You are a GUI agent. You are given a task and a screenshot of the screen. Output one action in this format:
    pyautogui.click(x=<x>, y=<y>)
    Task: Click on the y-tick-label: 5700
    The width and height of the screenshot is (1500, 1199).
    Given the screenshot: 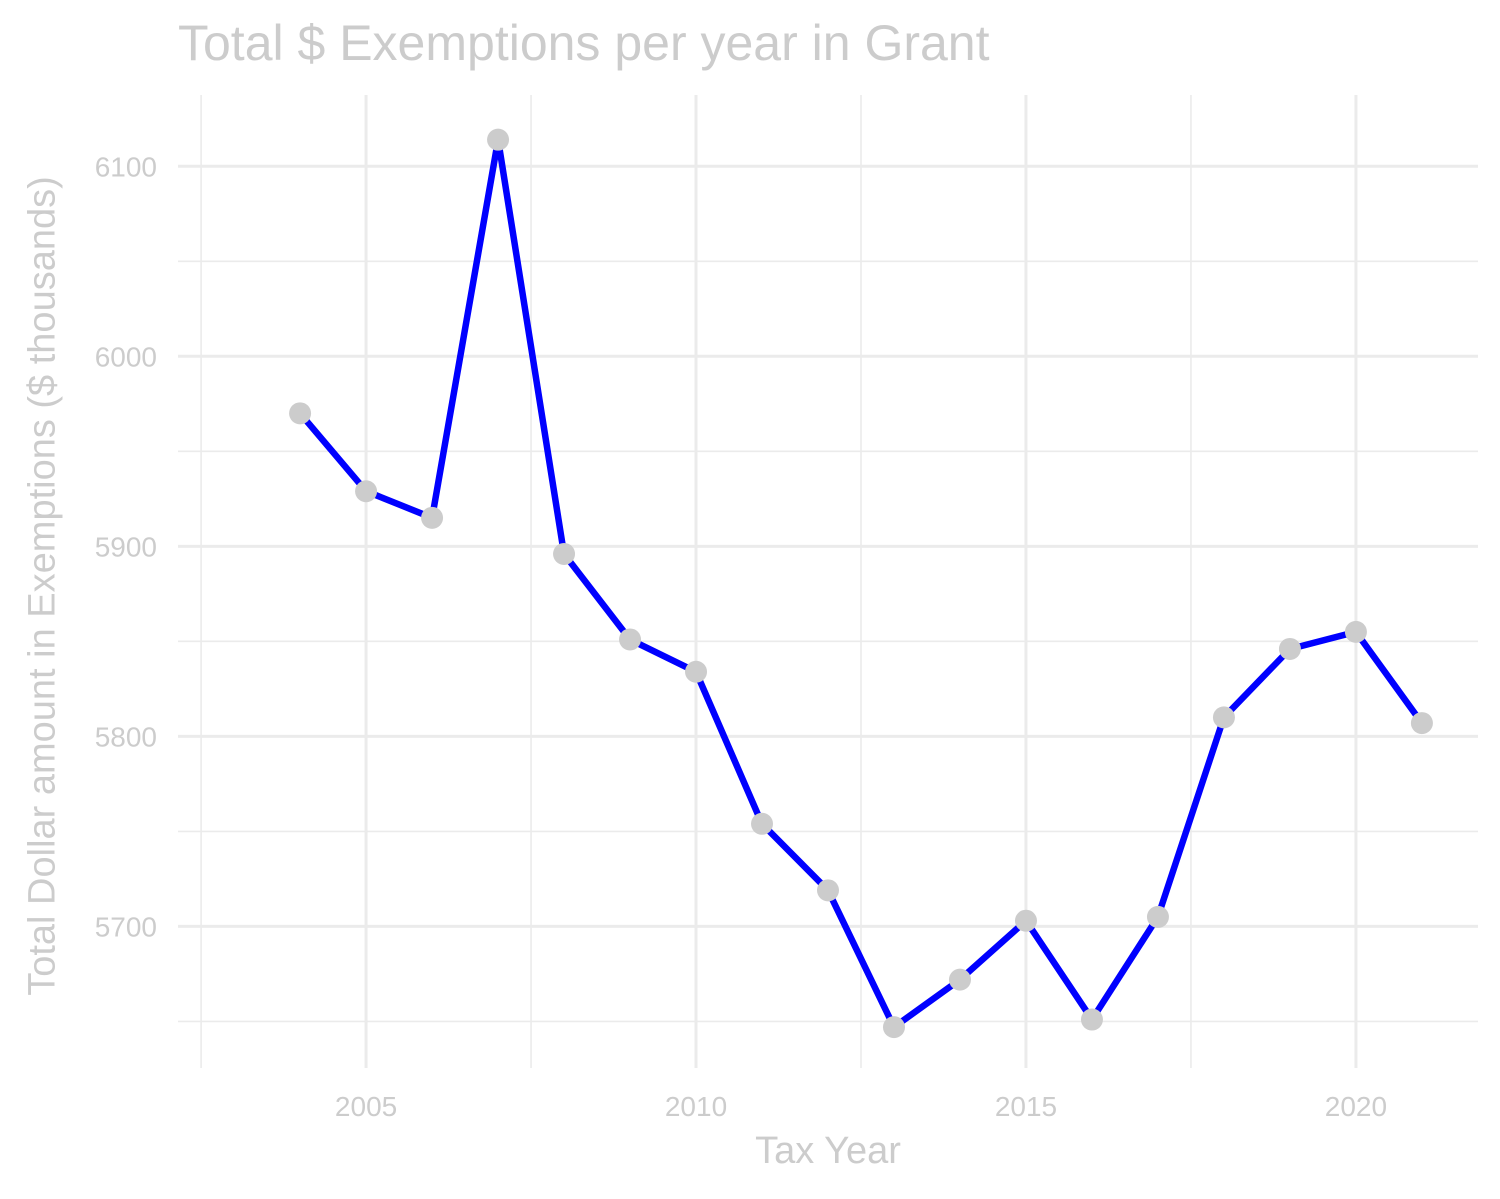 What is the action you would take?
    pyautogui.click(x=126, y=926)
    